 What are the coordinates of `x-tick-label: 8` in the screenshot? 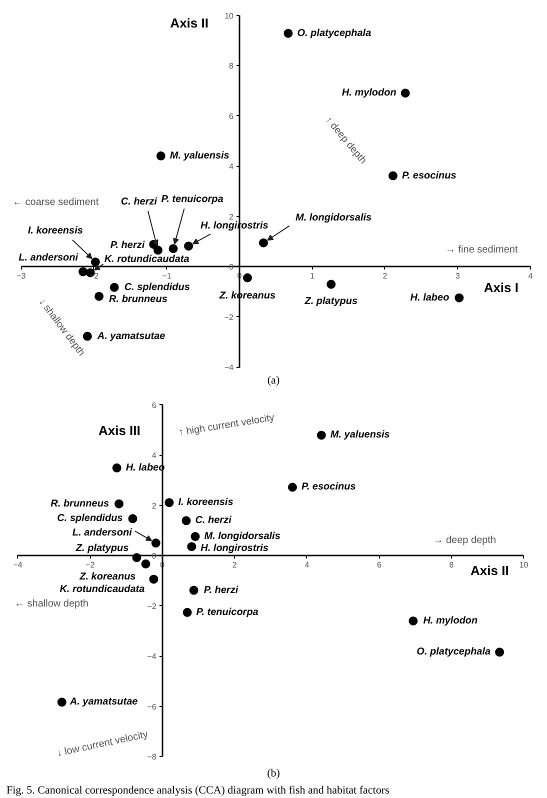 It's located at (451, 565).